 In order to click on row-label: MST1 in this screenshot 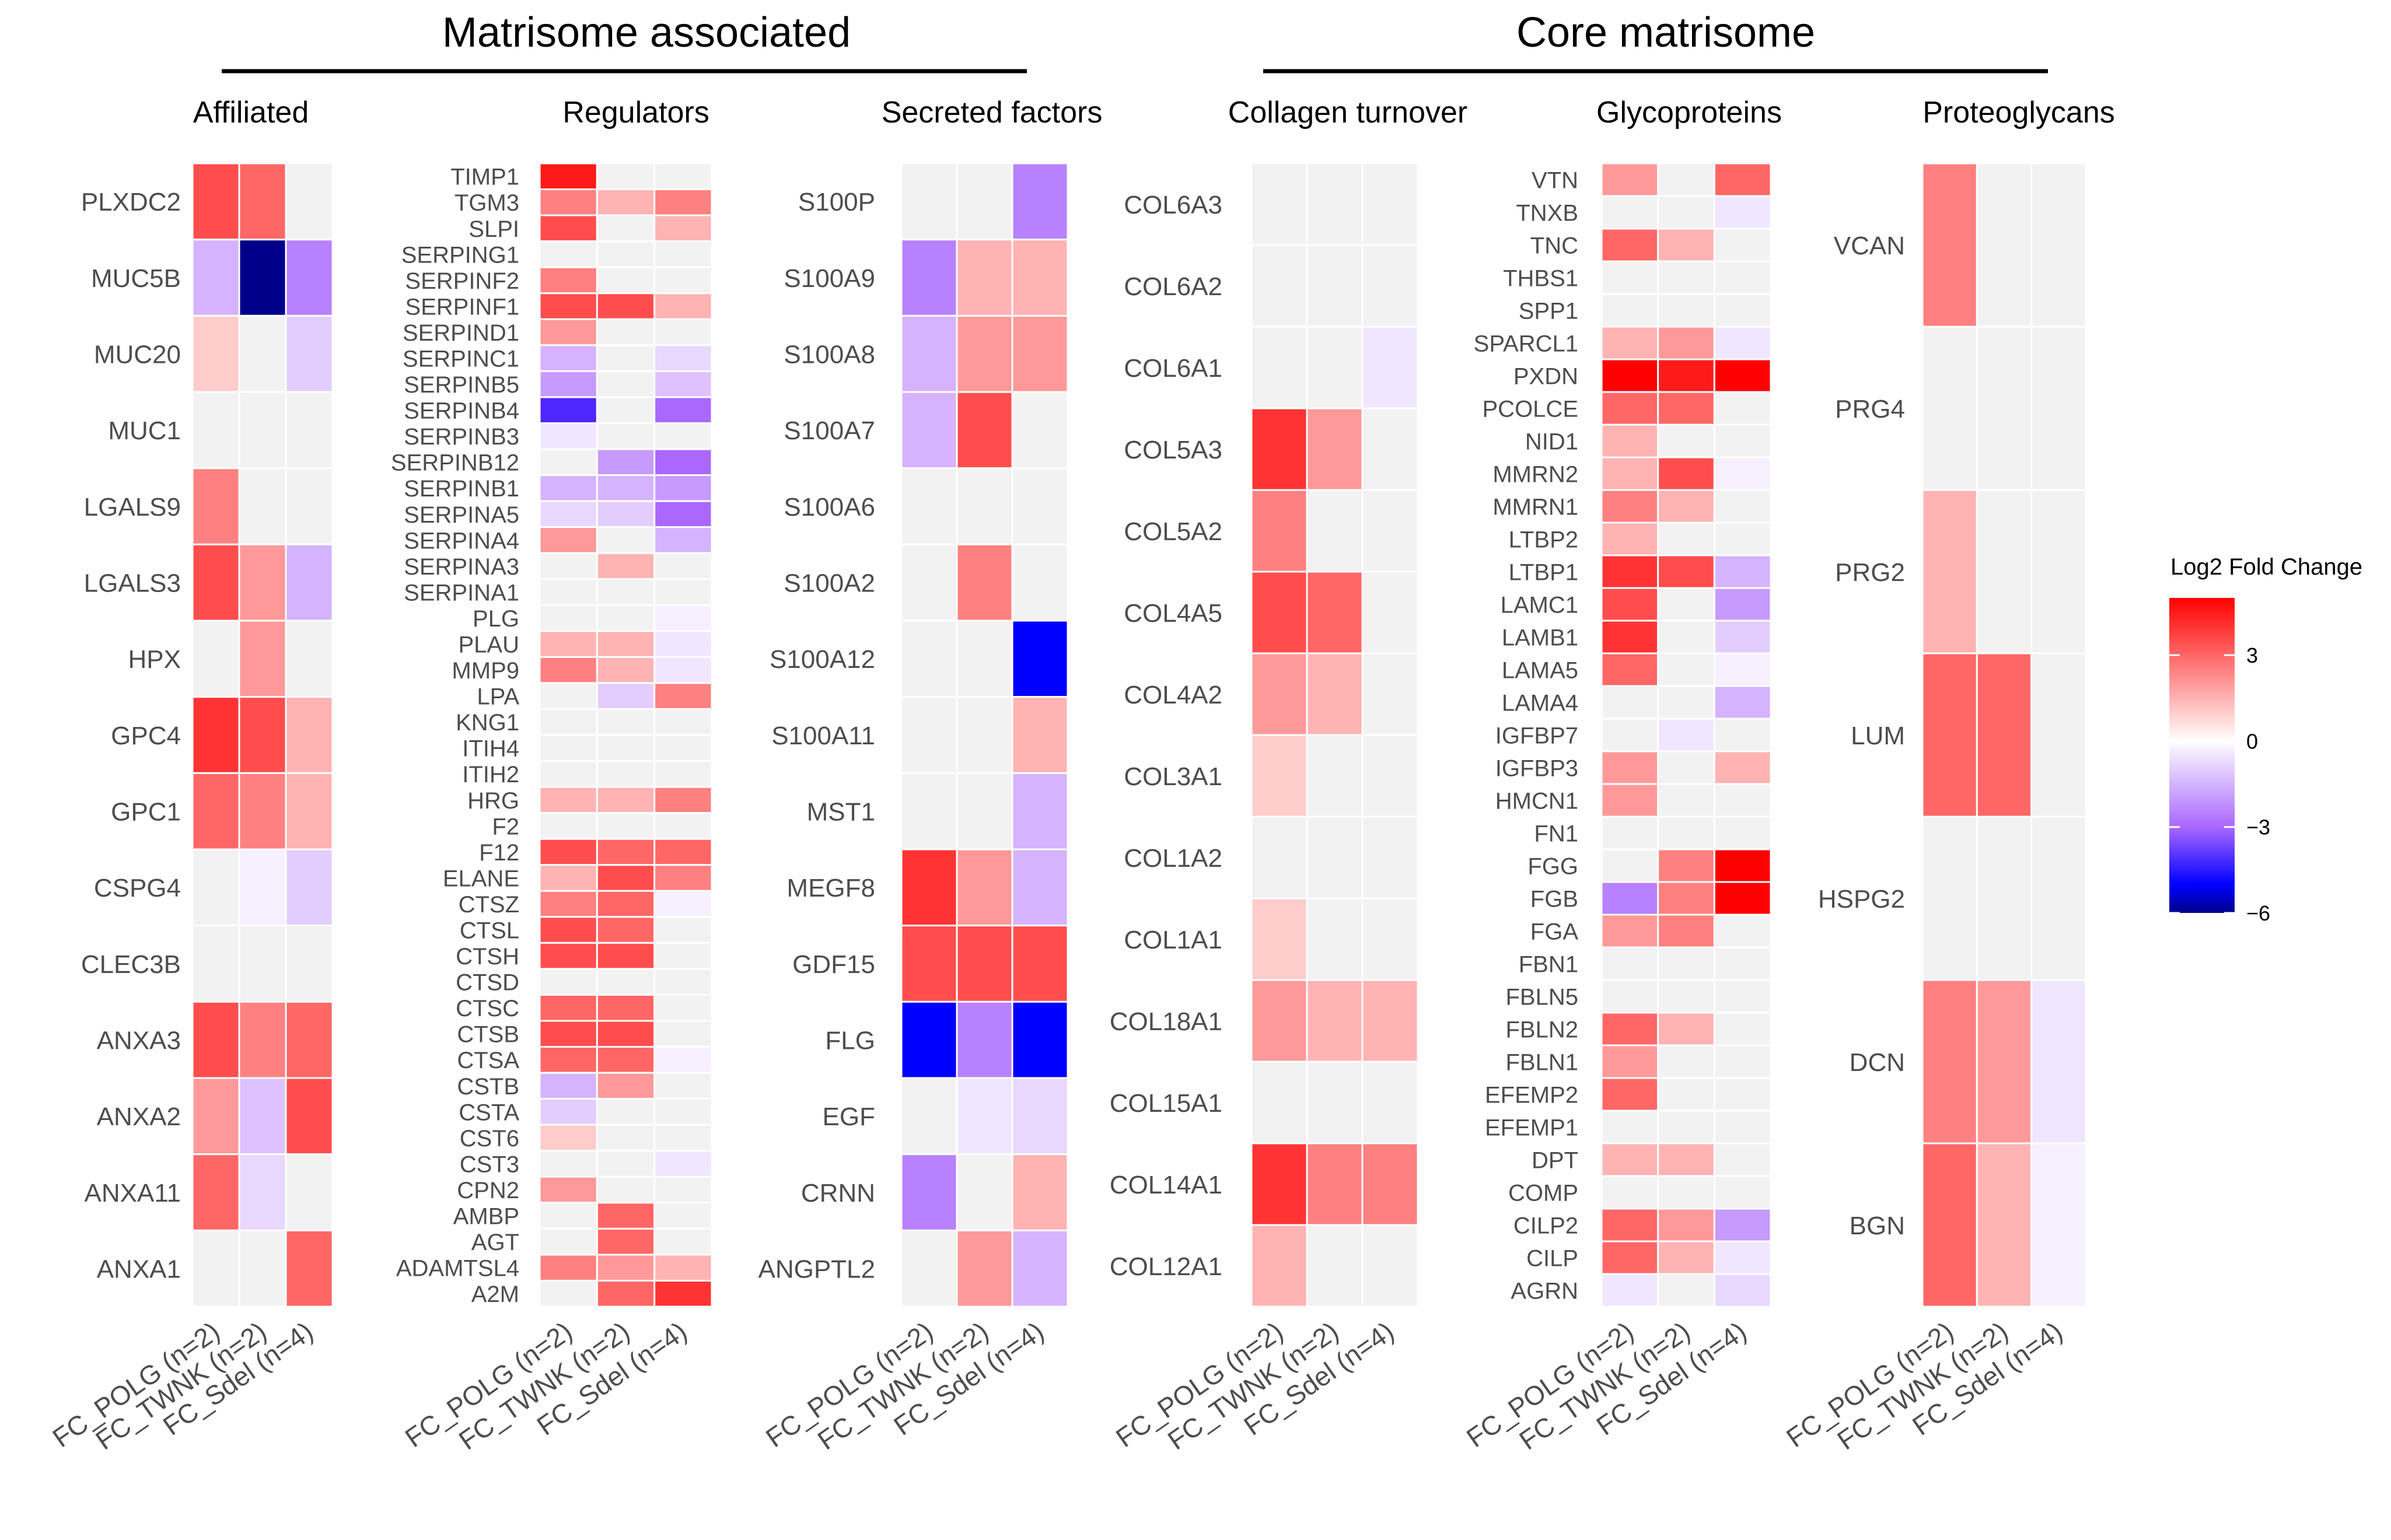, I will do `click(841, 813)`.